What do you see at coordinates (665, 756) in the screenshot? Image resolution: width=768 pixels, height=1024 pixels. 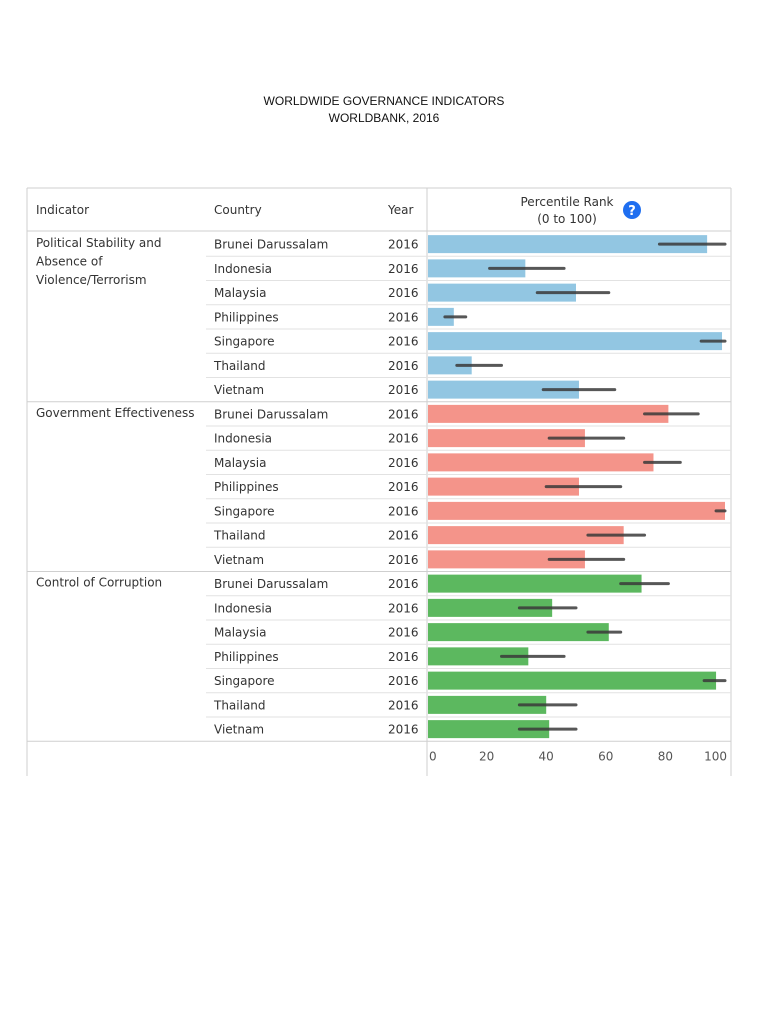 I see `x-tick-label: 80` at bounding box center [665, 756].